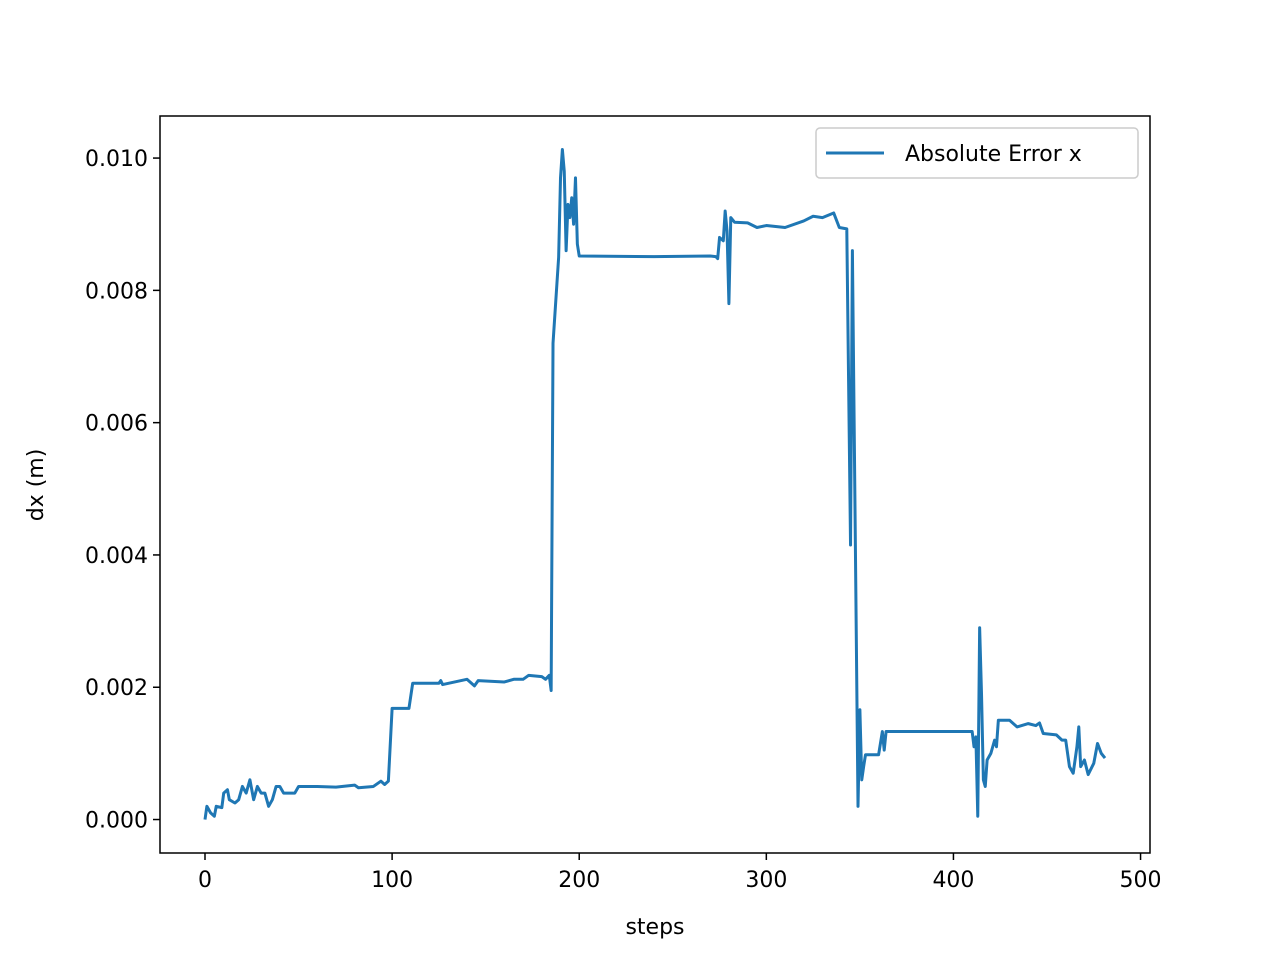  What do you see at coordinates (1141, 880) in the screenshot?
I see `x-tick-label: 500` at bounding box center [1141, 880].